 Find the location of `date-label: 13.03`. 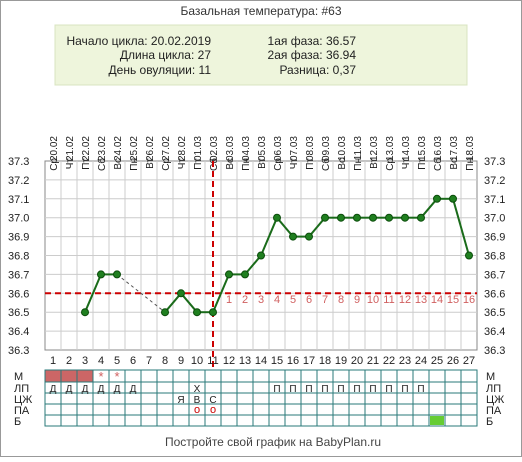

date-label: 13.03 is located at coordinates (390, 148).